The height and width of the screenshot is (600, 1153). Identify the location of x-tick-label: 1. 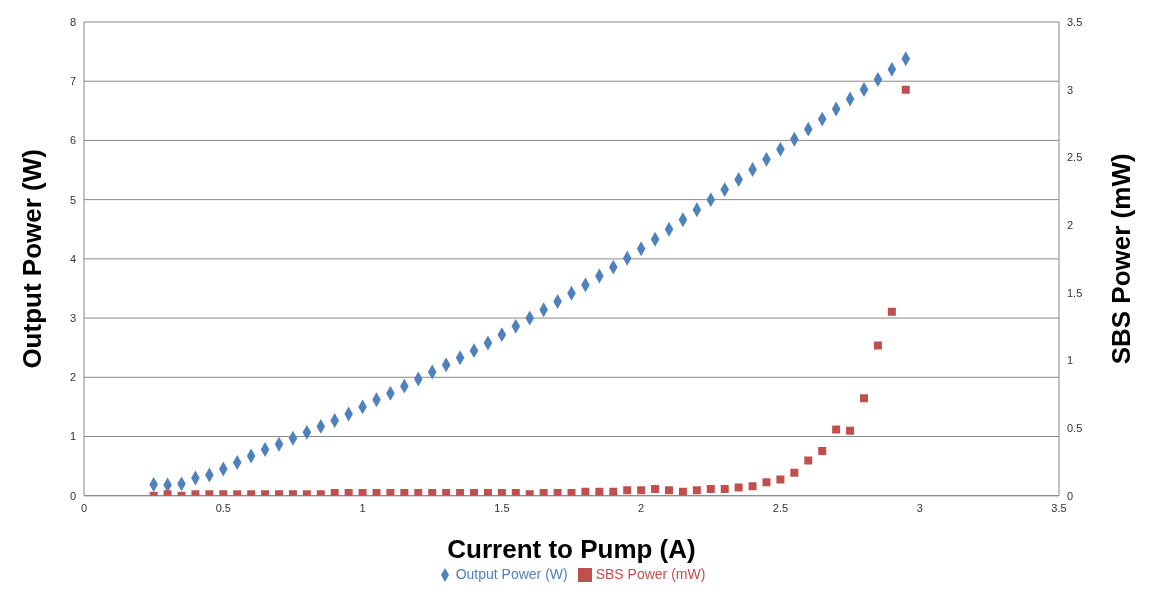
(362, 507).